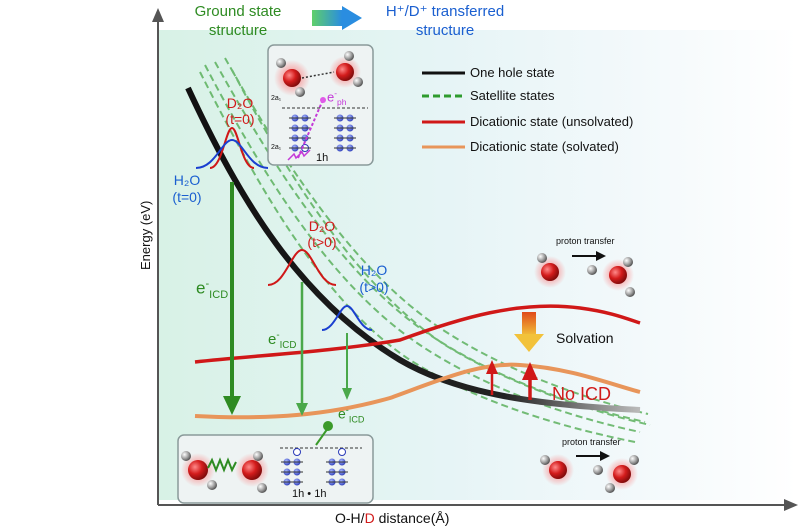 The width and height of the screenshot is (800, 530). Describe the element at coordinates (374, 270) in the screenshot. I see `h2o-t-name: H₂O` at that location.